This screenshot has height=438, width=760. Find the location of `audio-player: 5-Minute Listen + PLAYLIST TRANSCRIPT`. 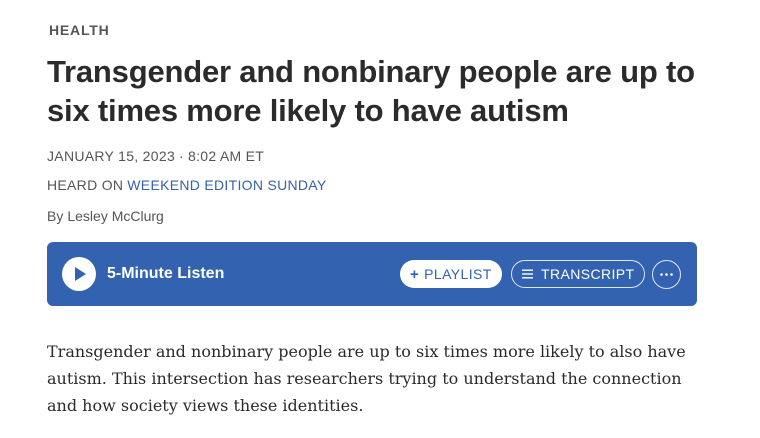

audio-player: 5-Minute Listen + PLAYLIST TRANSCRIPT is located at coordinates (372, 274).